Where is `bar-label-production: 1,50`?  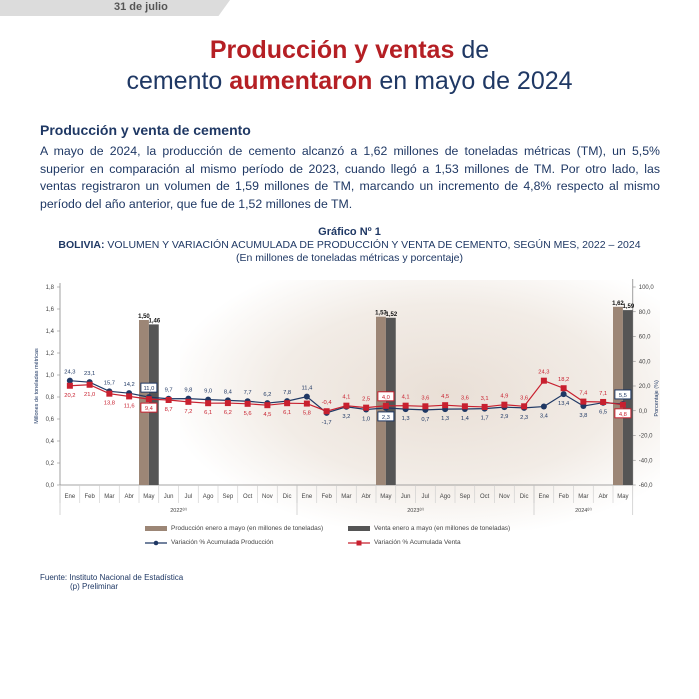 bar-label-production: 1,50 is located at coordinates (144, 317).